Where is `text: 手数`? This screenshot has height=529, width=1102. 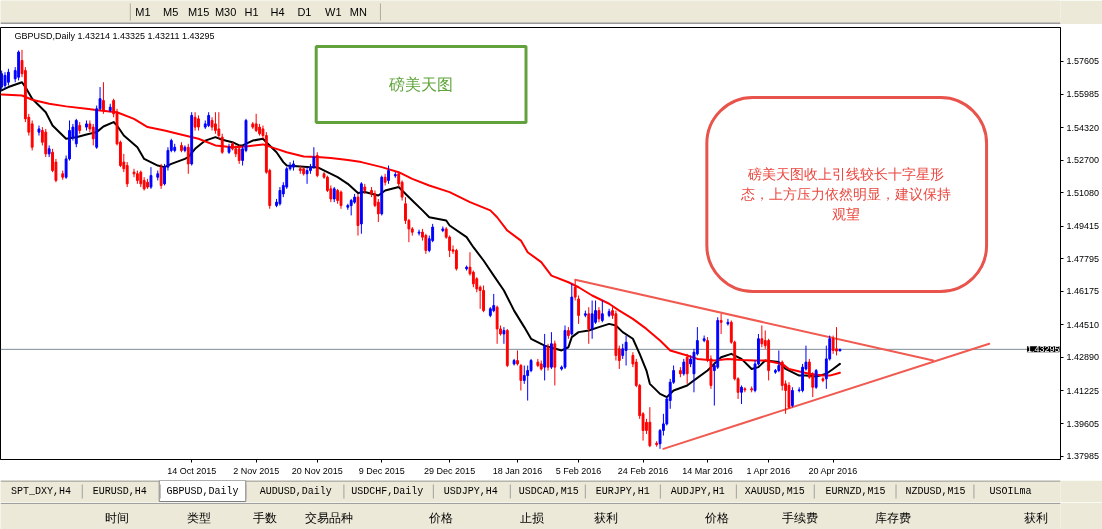
text: 手数 is located at coordinates (265, 517).